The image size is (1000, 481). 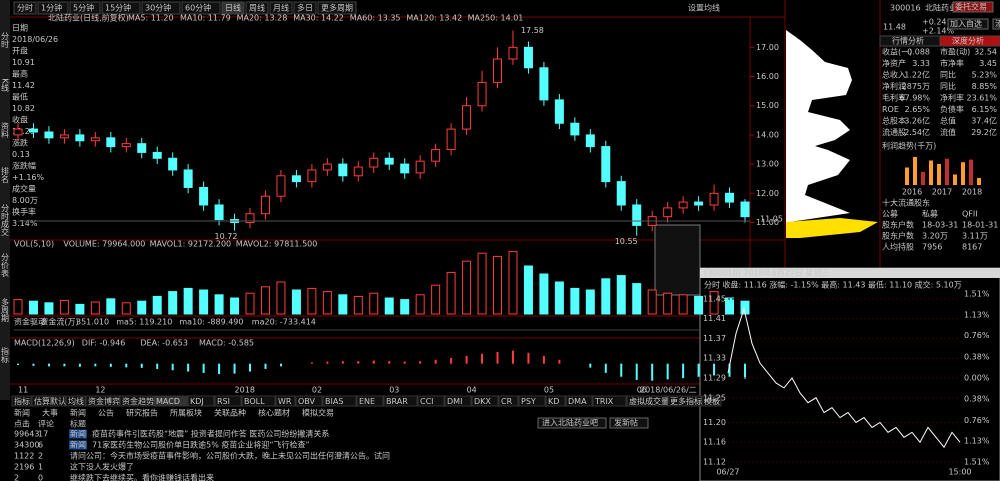 What do you see at coordinates (318, 413) in the screenshot?
I see `news-tab: 模拟交易` at bounding box center [318, 413].